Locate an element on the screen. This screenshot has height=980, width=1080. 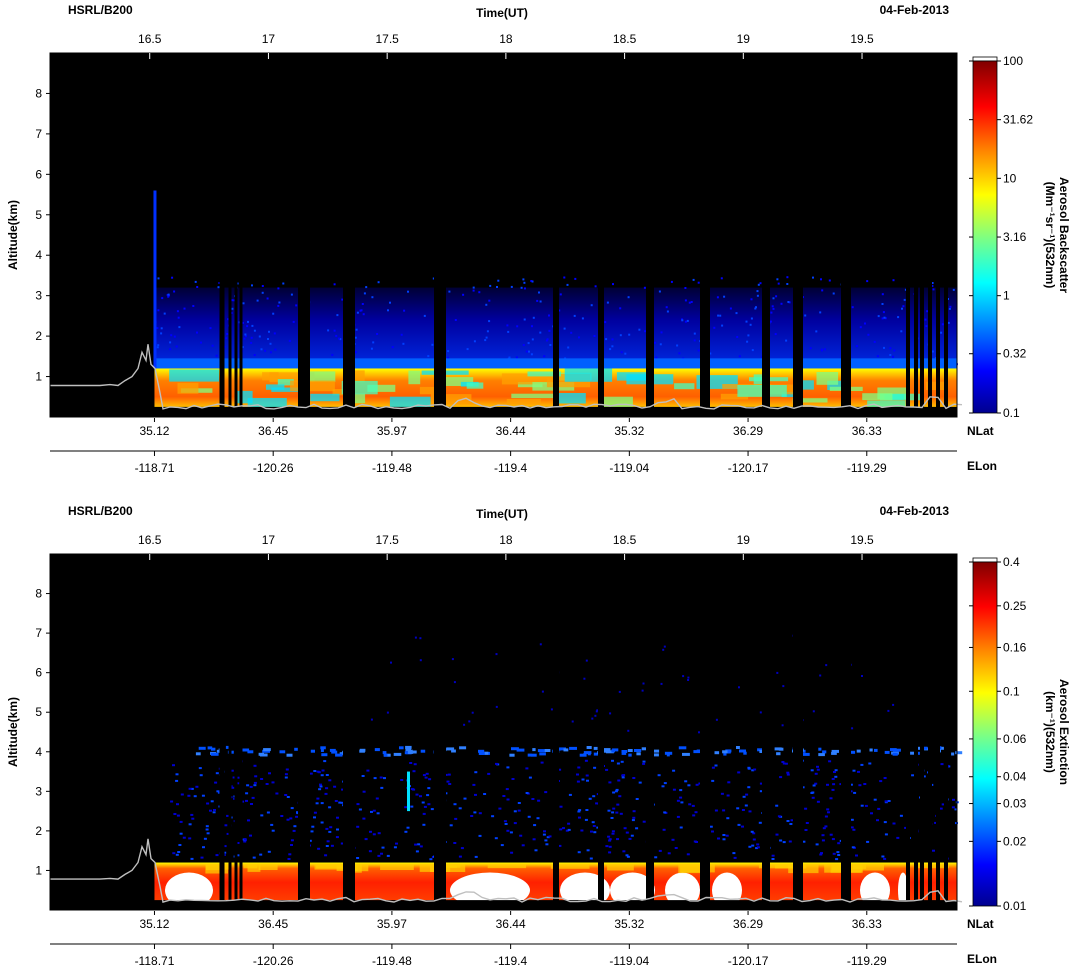
altitude-tick-label: 7 is located at coordinates (38, 134).